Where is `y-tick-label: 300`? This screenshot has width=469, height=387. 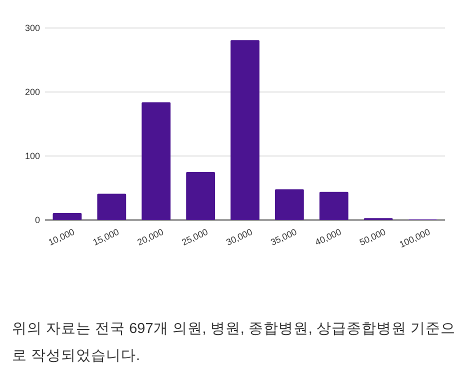 y-tick-label: 300 is located at coordinates (32, 28).